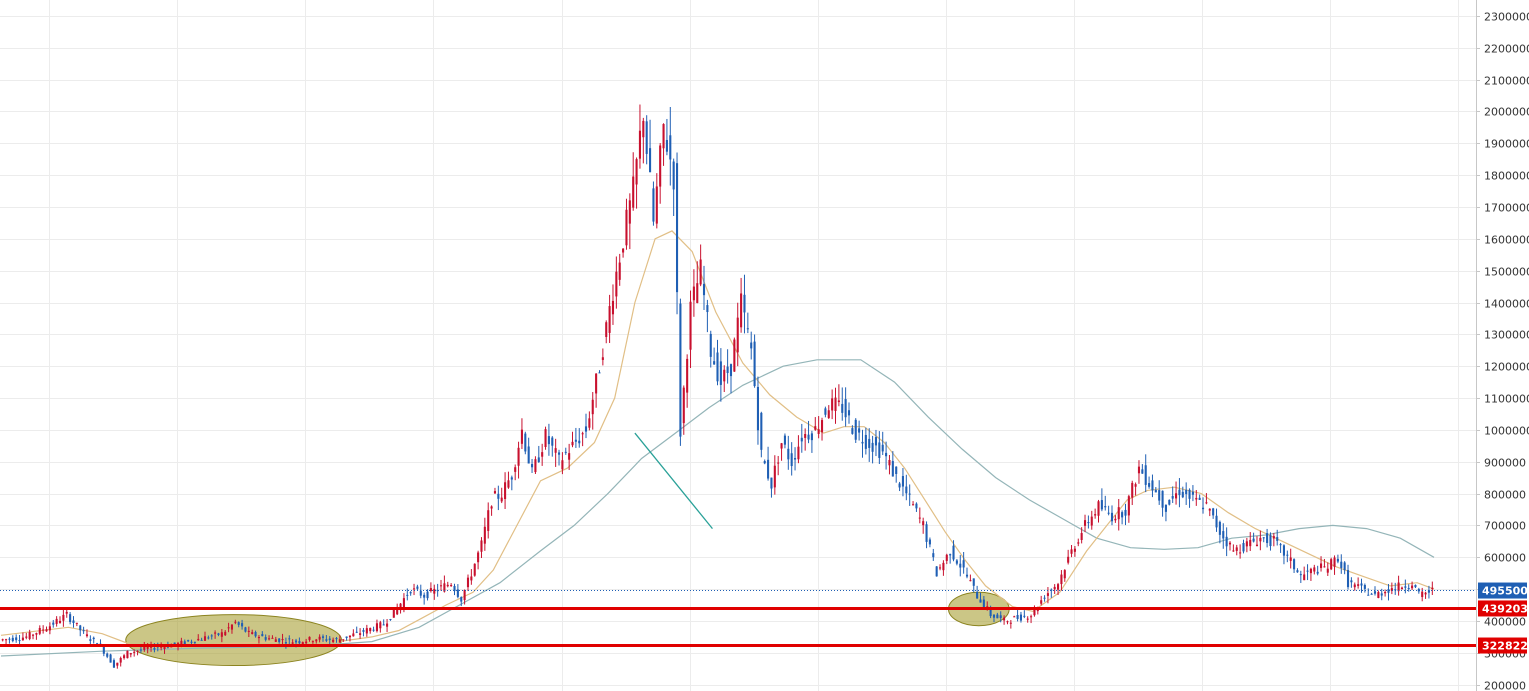 The image size is (1529, 691). What do you see at coordinates (1505, 591) in the screenshot?
I see `price-tag-label: 495500` at bounding box center [1505, 591].